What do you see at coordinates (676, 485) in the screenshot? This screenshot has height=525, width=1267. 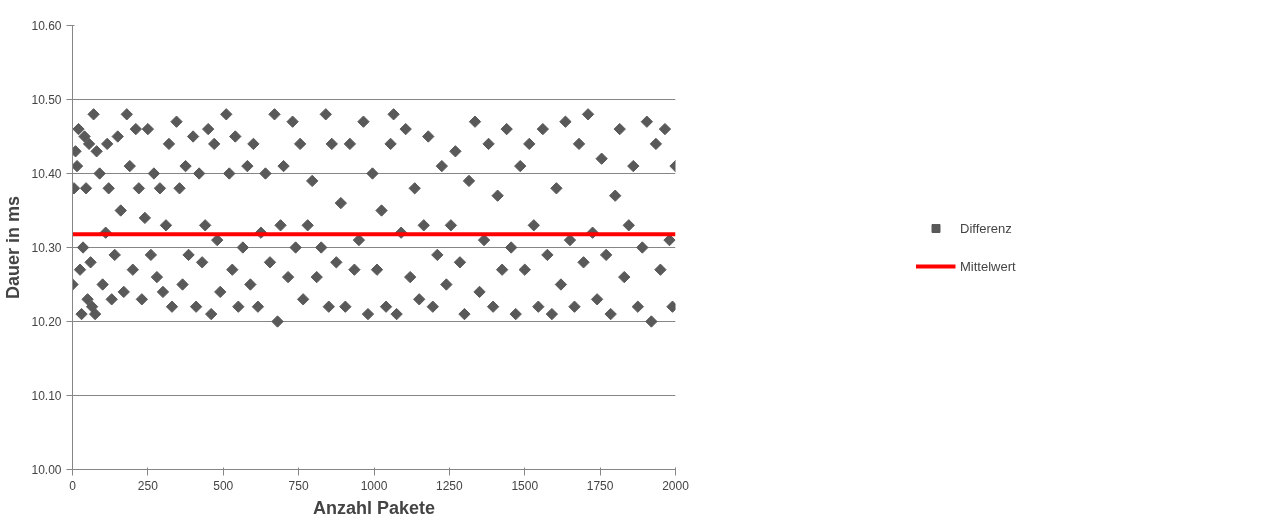 I see `x-tick-label: 2000` at bounding box center [676, 485].